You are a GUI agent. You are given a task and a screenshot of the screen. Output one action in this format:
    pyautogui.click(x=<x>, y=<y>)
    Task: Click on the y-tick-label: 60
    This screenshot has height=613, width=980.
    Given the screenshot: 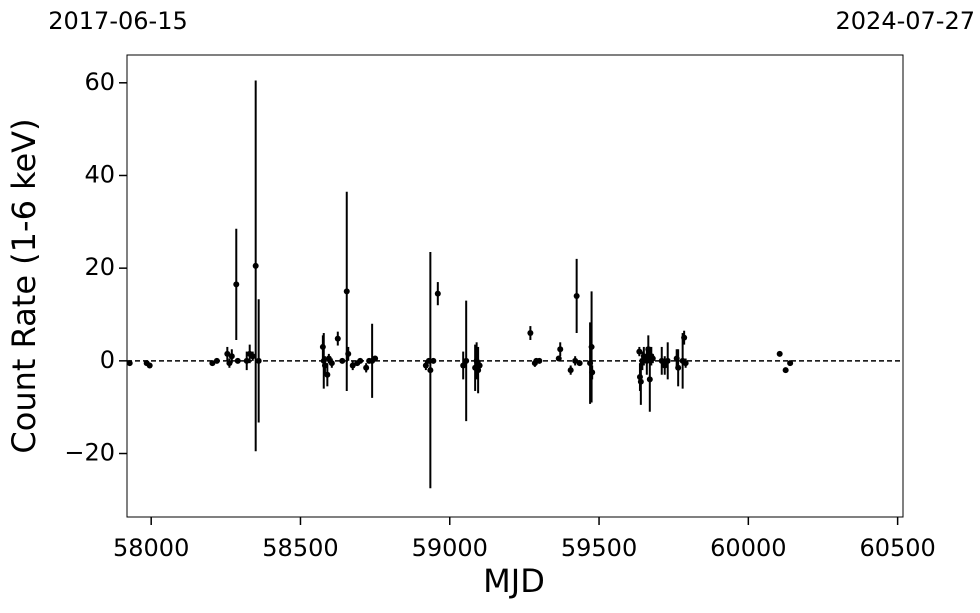 What is the action you would take?
    pyautogui.click(x=99, y=82)
    